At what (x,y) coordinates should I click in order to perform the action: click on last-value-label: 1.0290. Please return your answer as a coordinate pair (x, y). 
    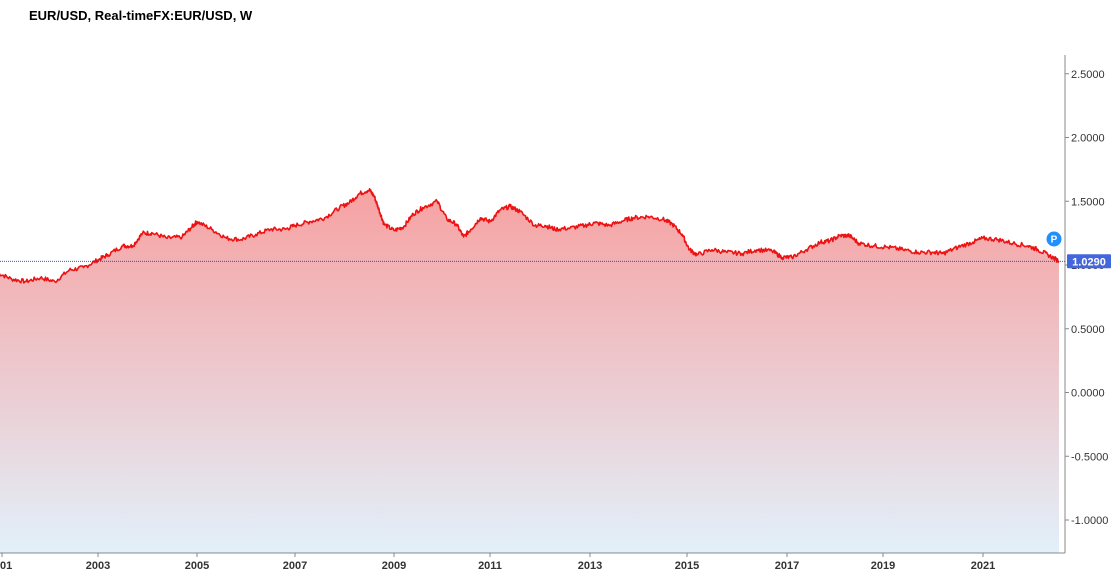
    Looking at the image, I should click on (1089, 262).